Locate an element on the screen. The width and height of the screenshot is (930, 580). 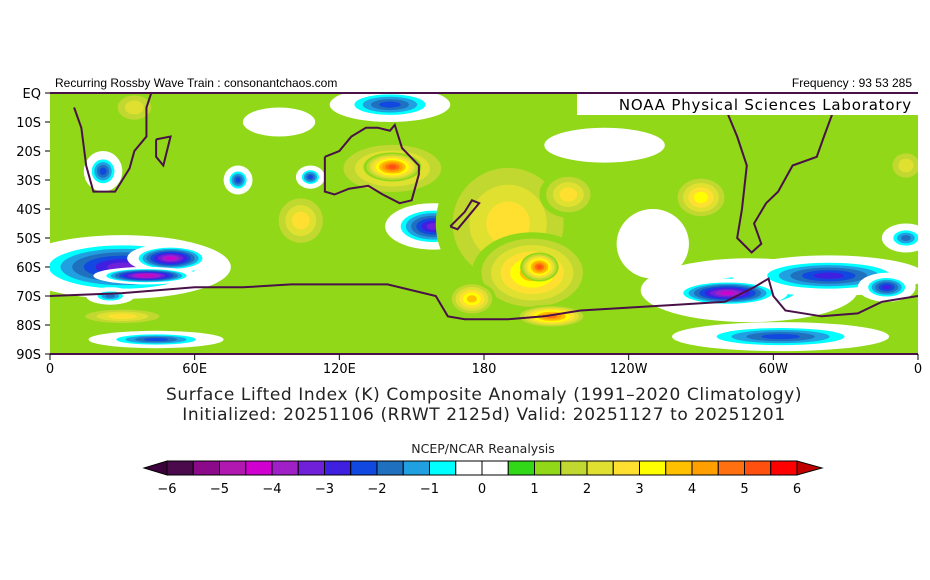
colorbar-tick-label: −3 is located at coordinates (324, 489).